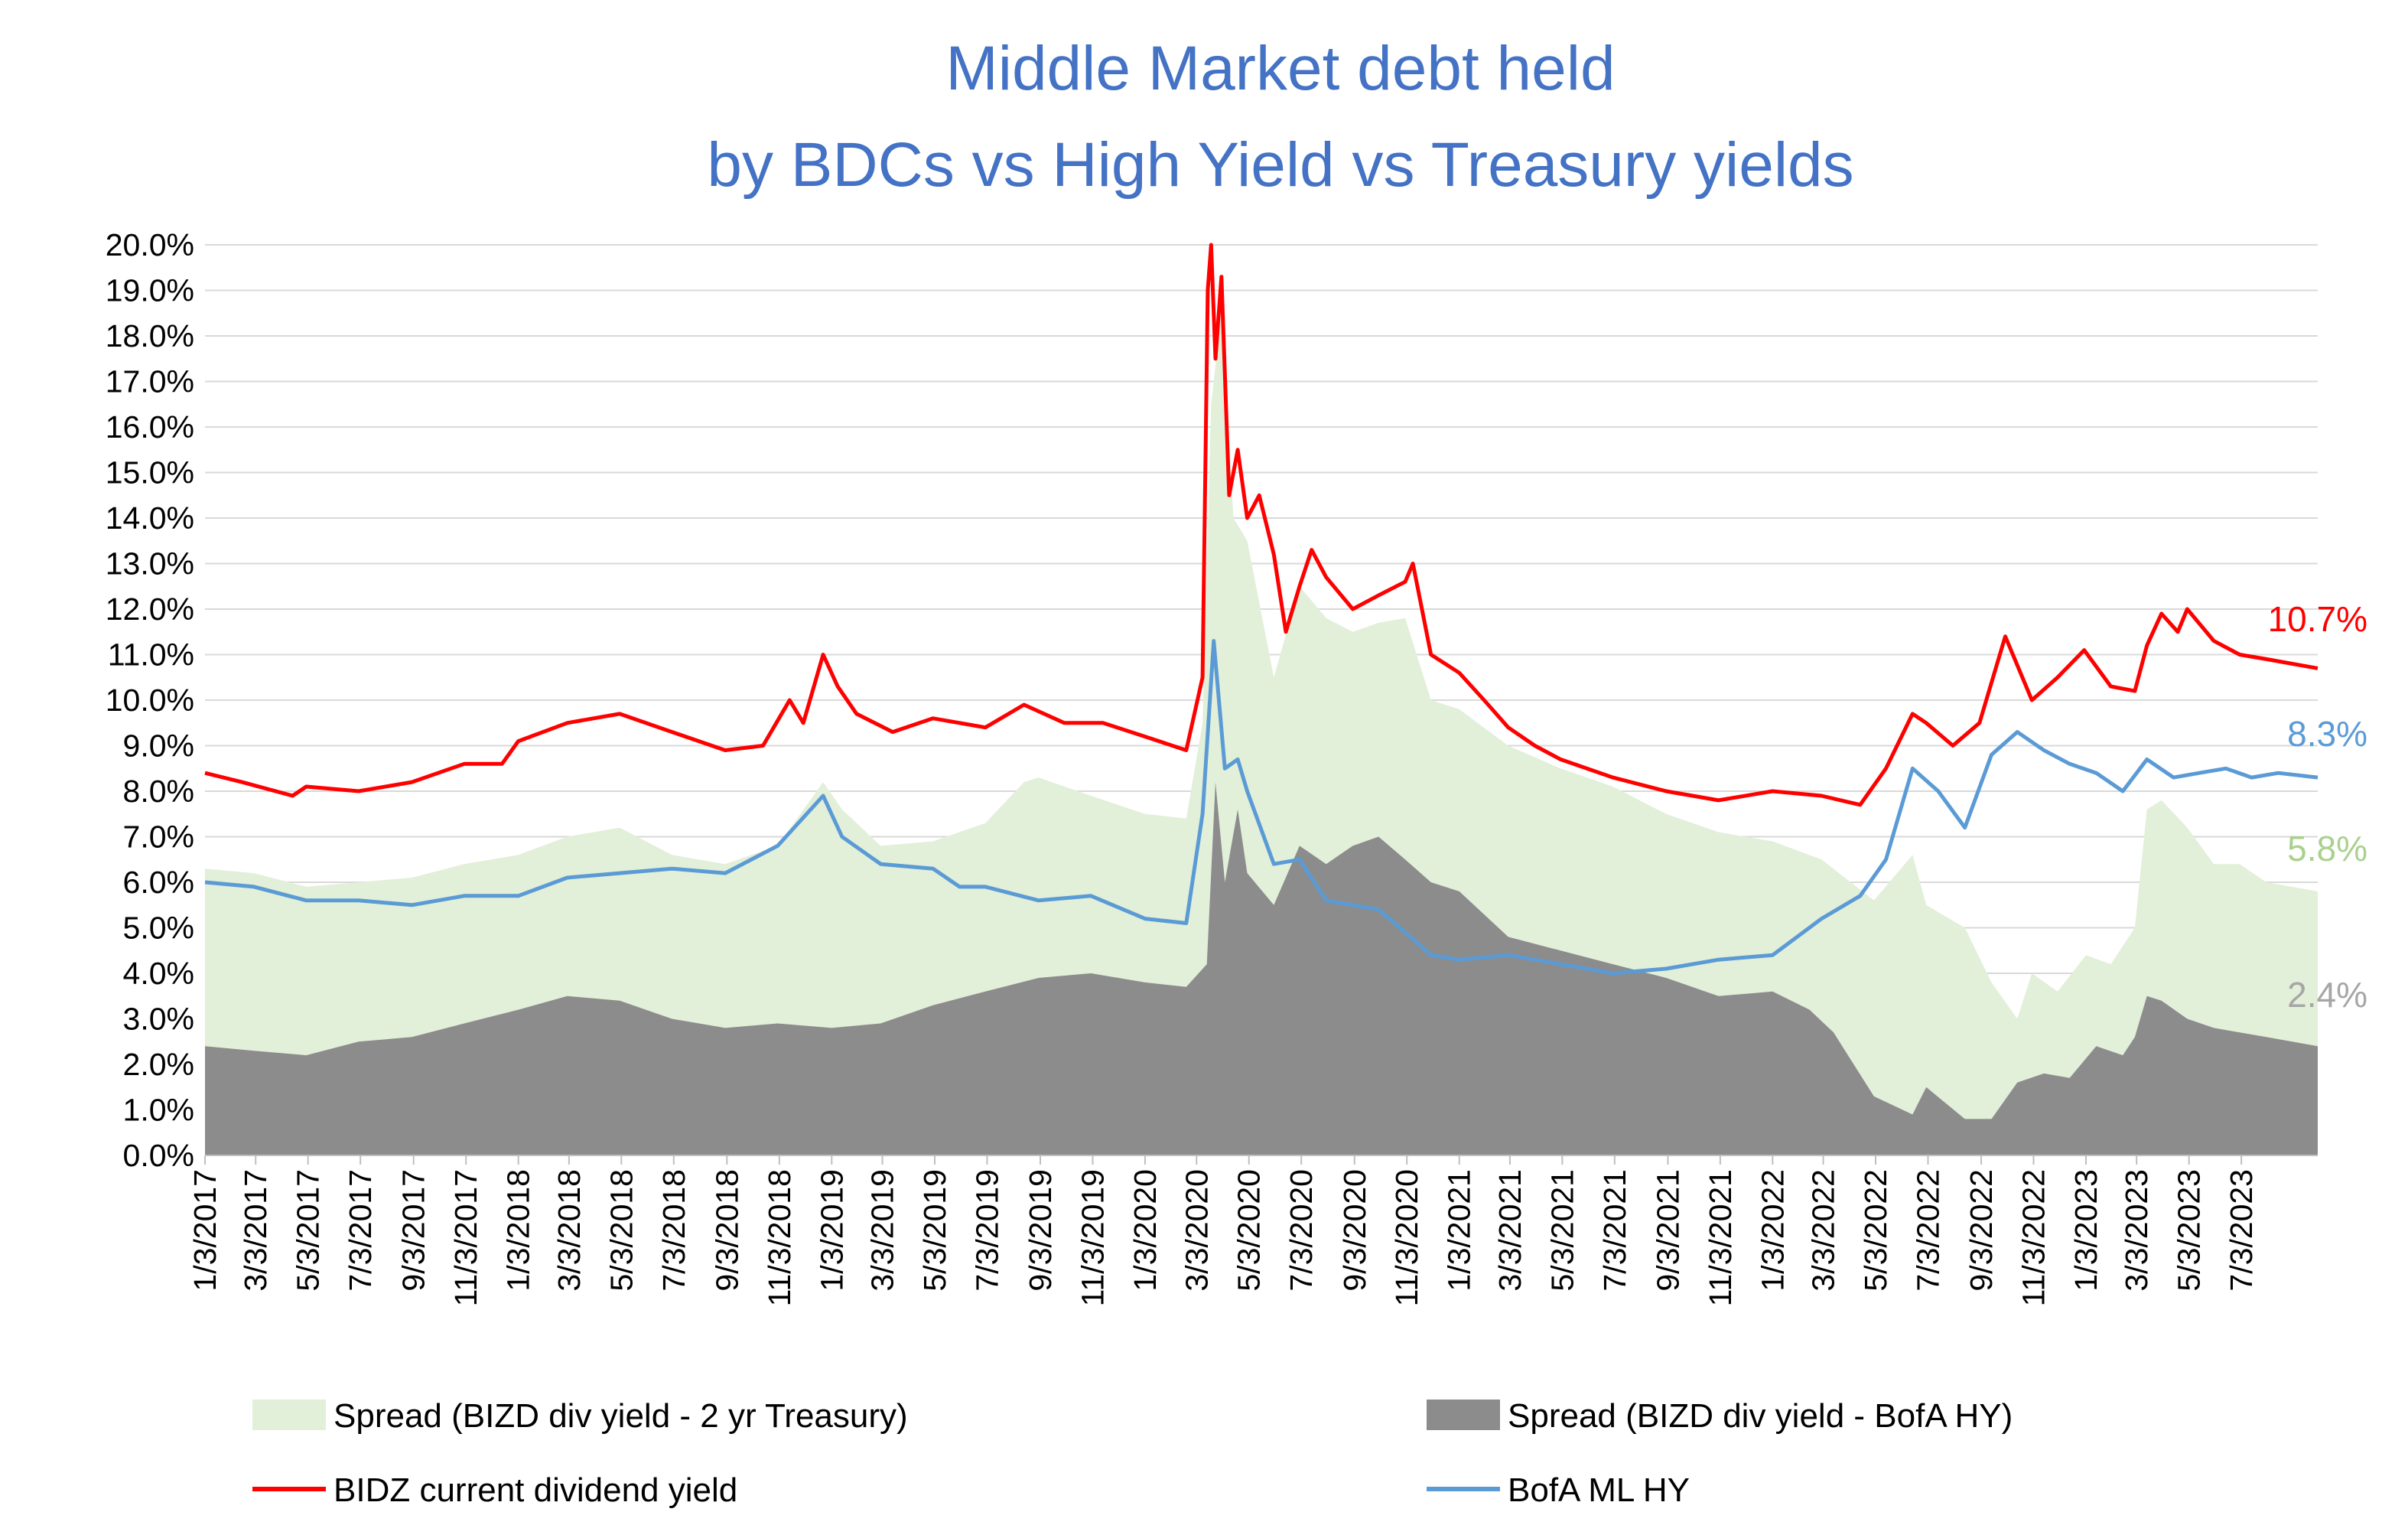 The width and height of the screenshot is (2408, 1525). What do you see at coordinates (158, 1020) in the screenshot?
I see `y-tick-label: 3.0%` at bounding box center [158, 1020].